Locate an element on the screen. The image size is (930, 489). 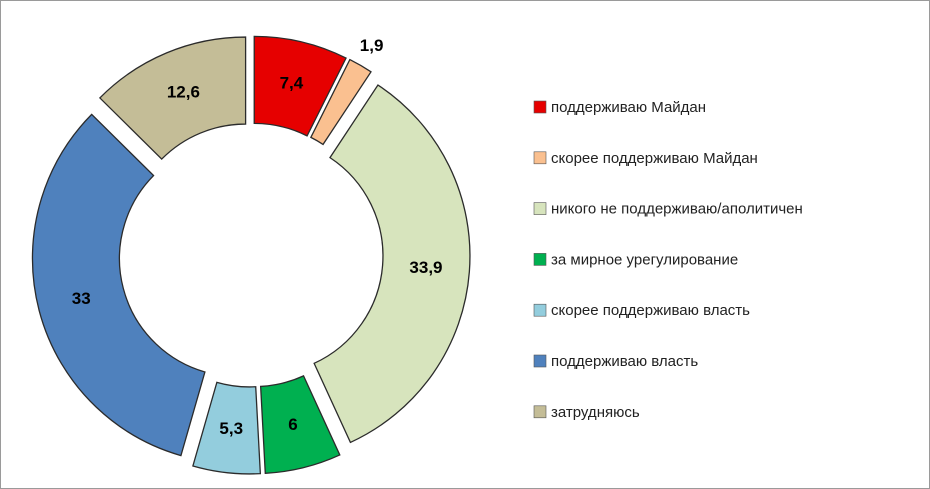
legend-text: скорее поддерживаю власть is located at coordinates (650, 310).